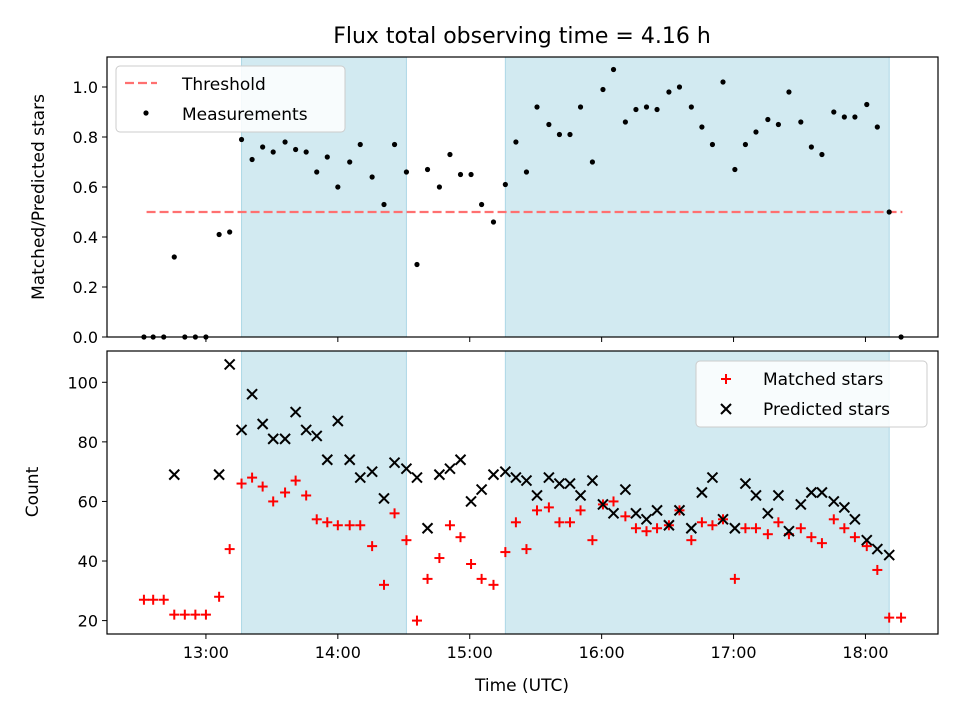  I want to click on x-tick-label: 14:00, so click(338, 652).